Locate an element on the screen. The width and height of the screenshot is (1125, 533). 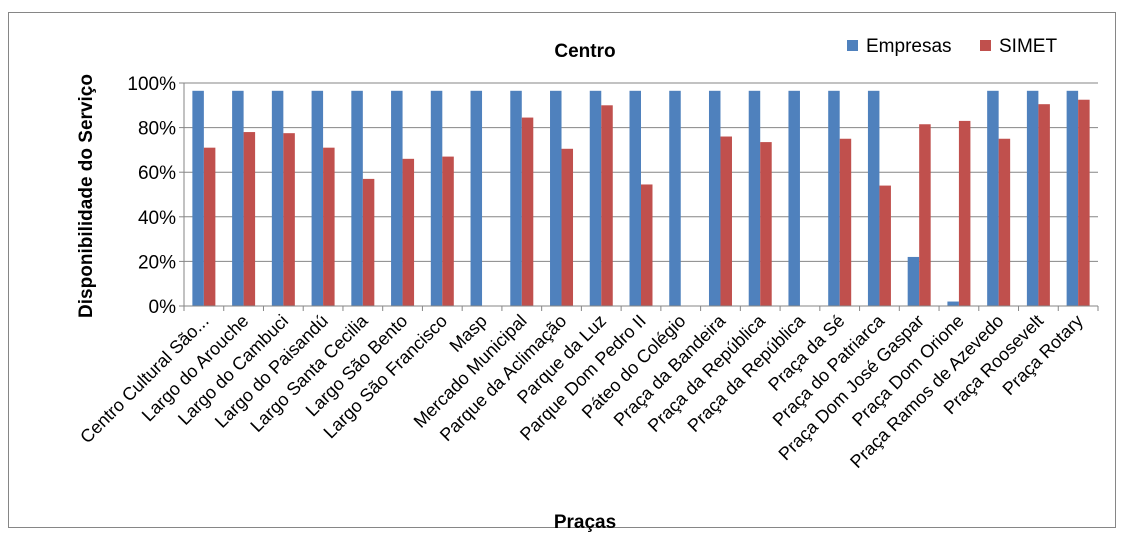
y-axis-label: Disponibilidade do Serviço is located at coordinates (86, 196).